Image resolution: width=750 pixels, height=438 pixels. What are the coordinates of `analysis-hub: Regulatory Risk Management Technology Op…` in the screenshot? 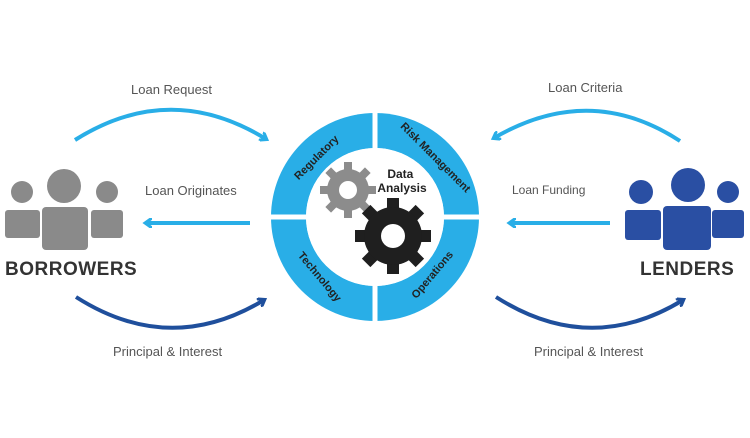 It's located at (375, 217).